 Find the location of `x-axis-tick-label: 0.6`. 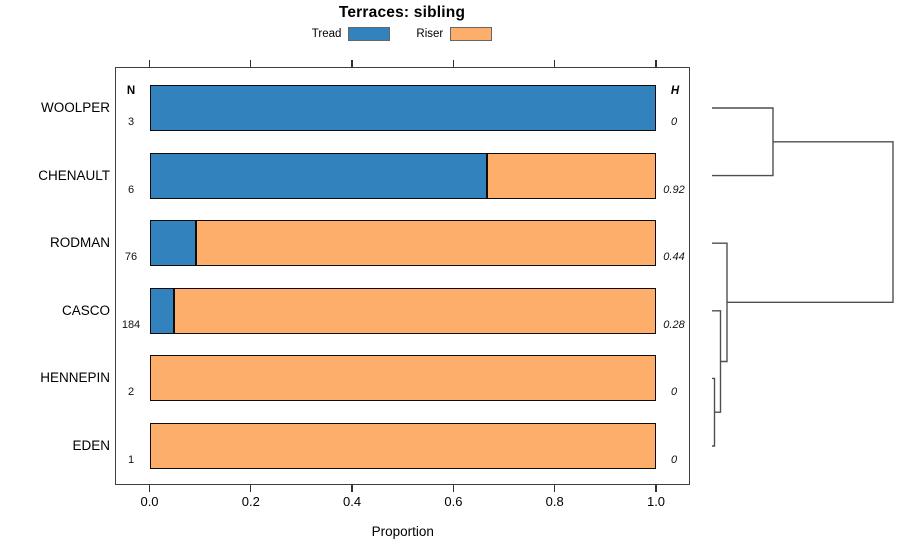

x-axis-tick-label: 0.6 is located at coordinates (453, 501).